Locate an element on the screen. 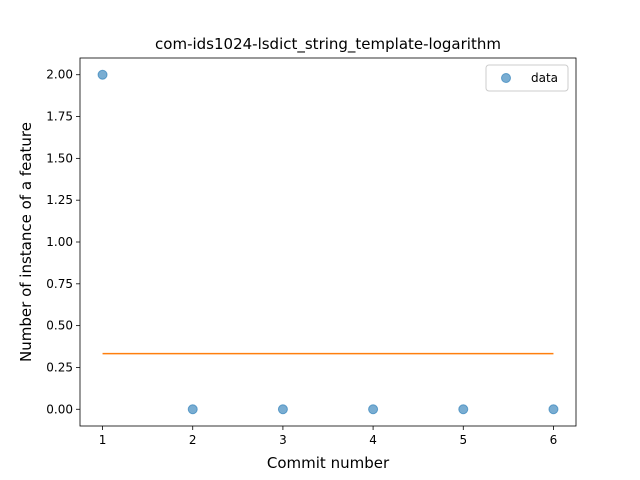 The image size is (640, 480). y-axis-ticks: 0.00 0.25 0.50 0.75 1.00 1.25 1.50 1.75 2.00 is located at coordinates (63, 242).